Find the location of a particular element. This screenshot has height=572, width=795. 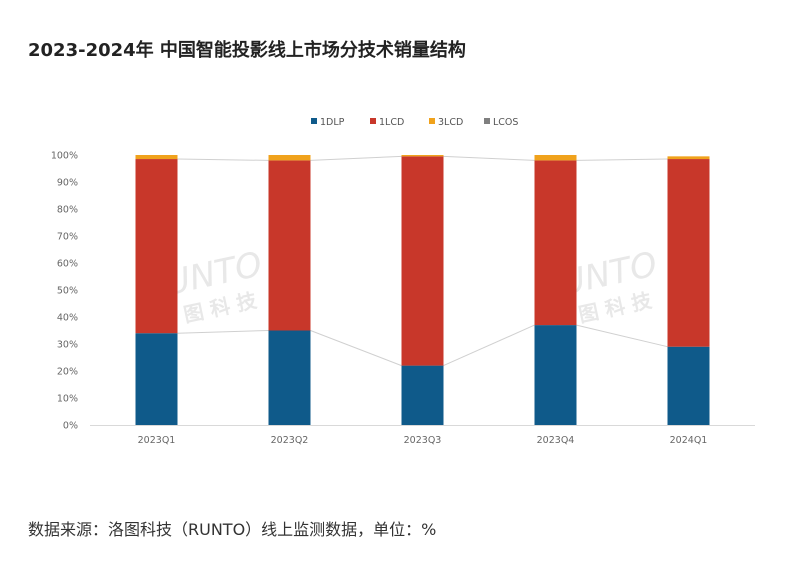

source-note: 数据来源：洛图科技（RUNTO）线上监测数据，单位：% is located at coordinates (232, 529).